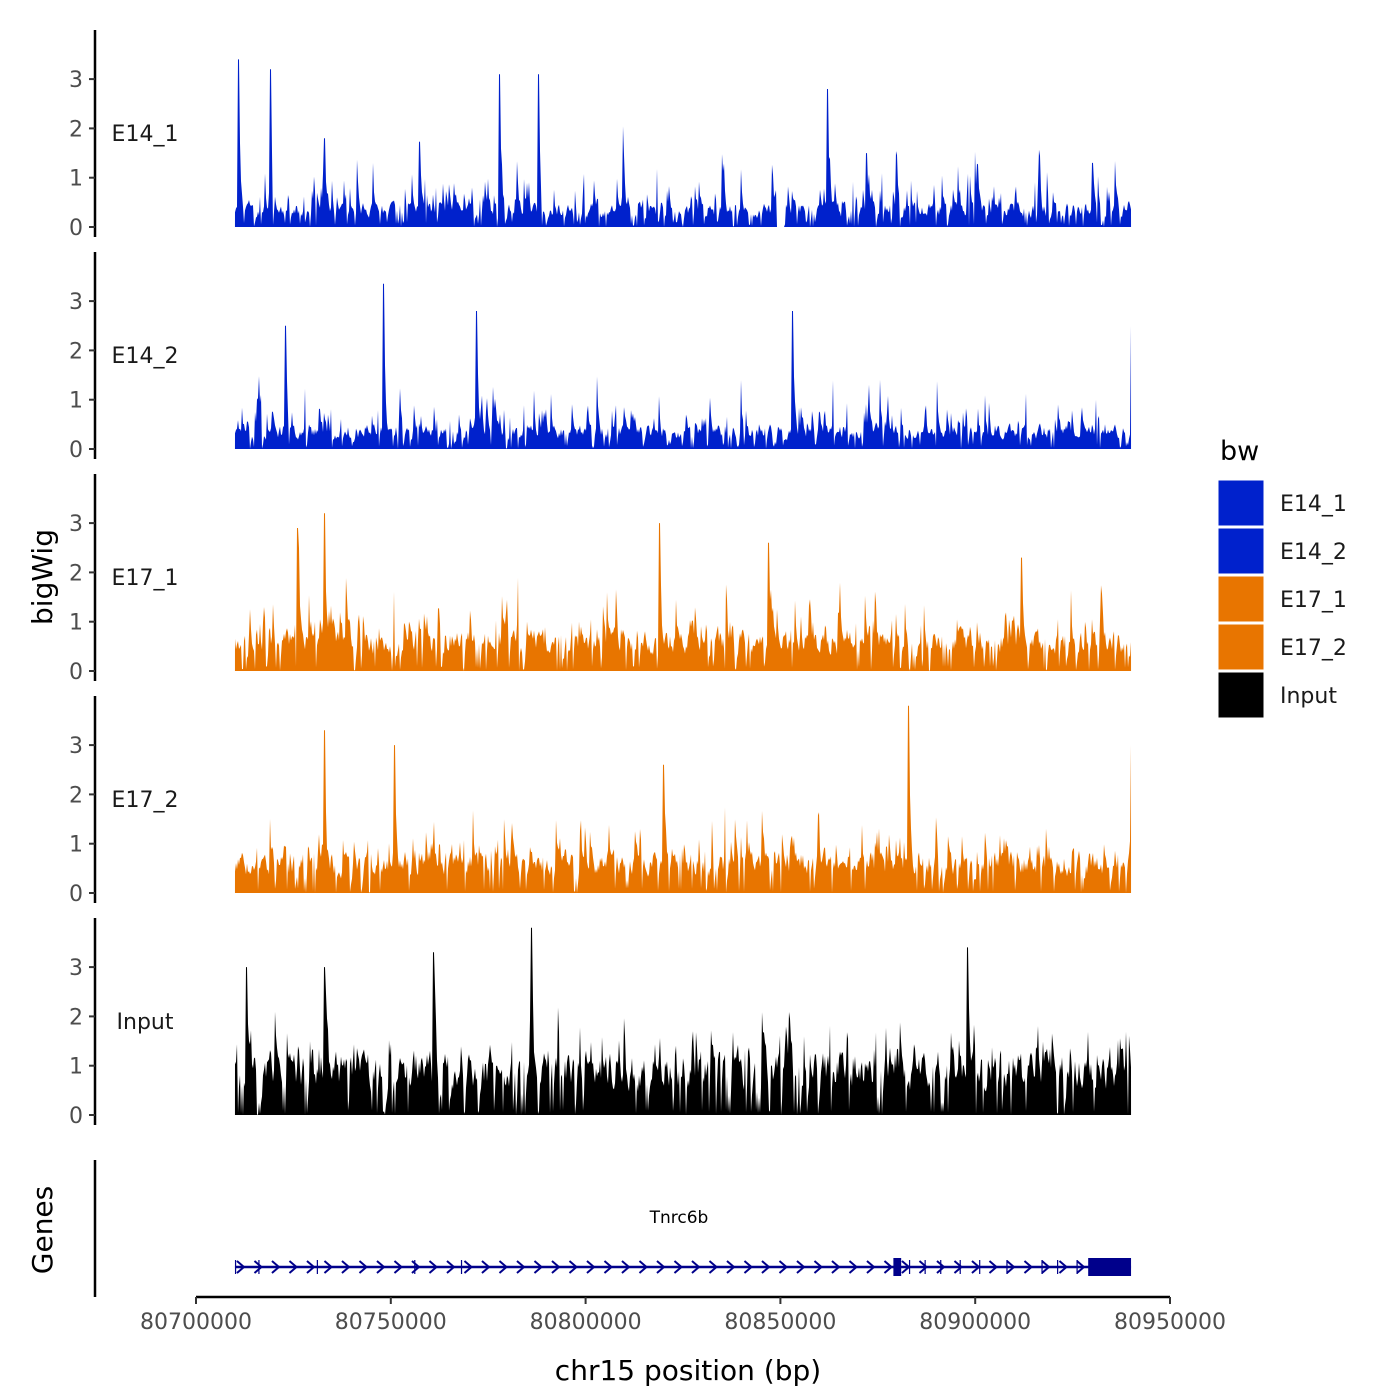  Describe the element at coordinates (612, 1228) in the screenshot. I see `gene-track: Tnrc6b` at that location.